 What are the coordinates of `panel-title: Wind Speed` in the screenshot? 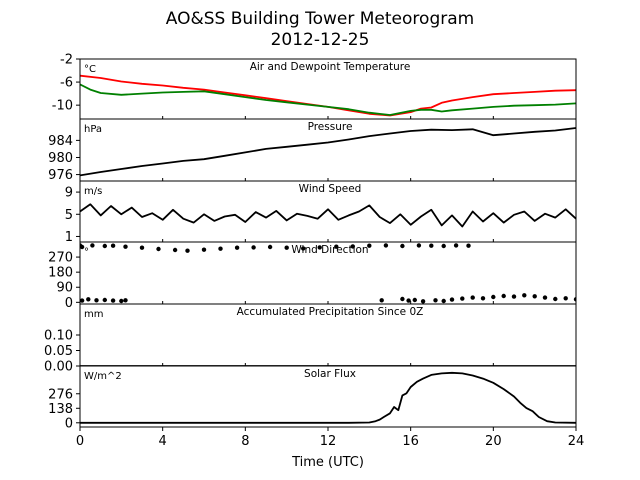 It's located at (330, 189).